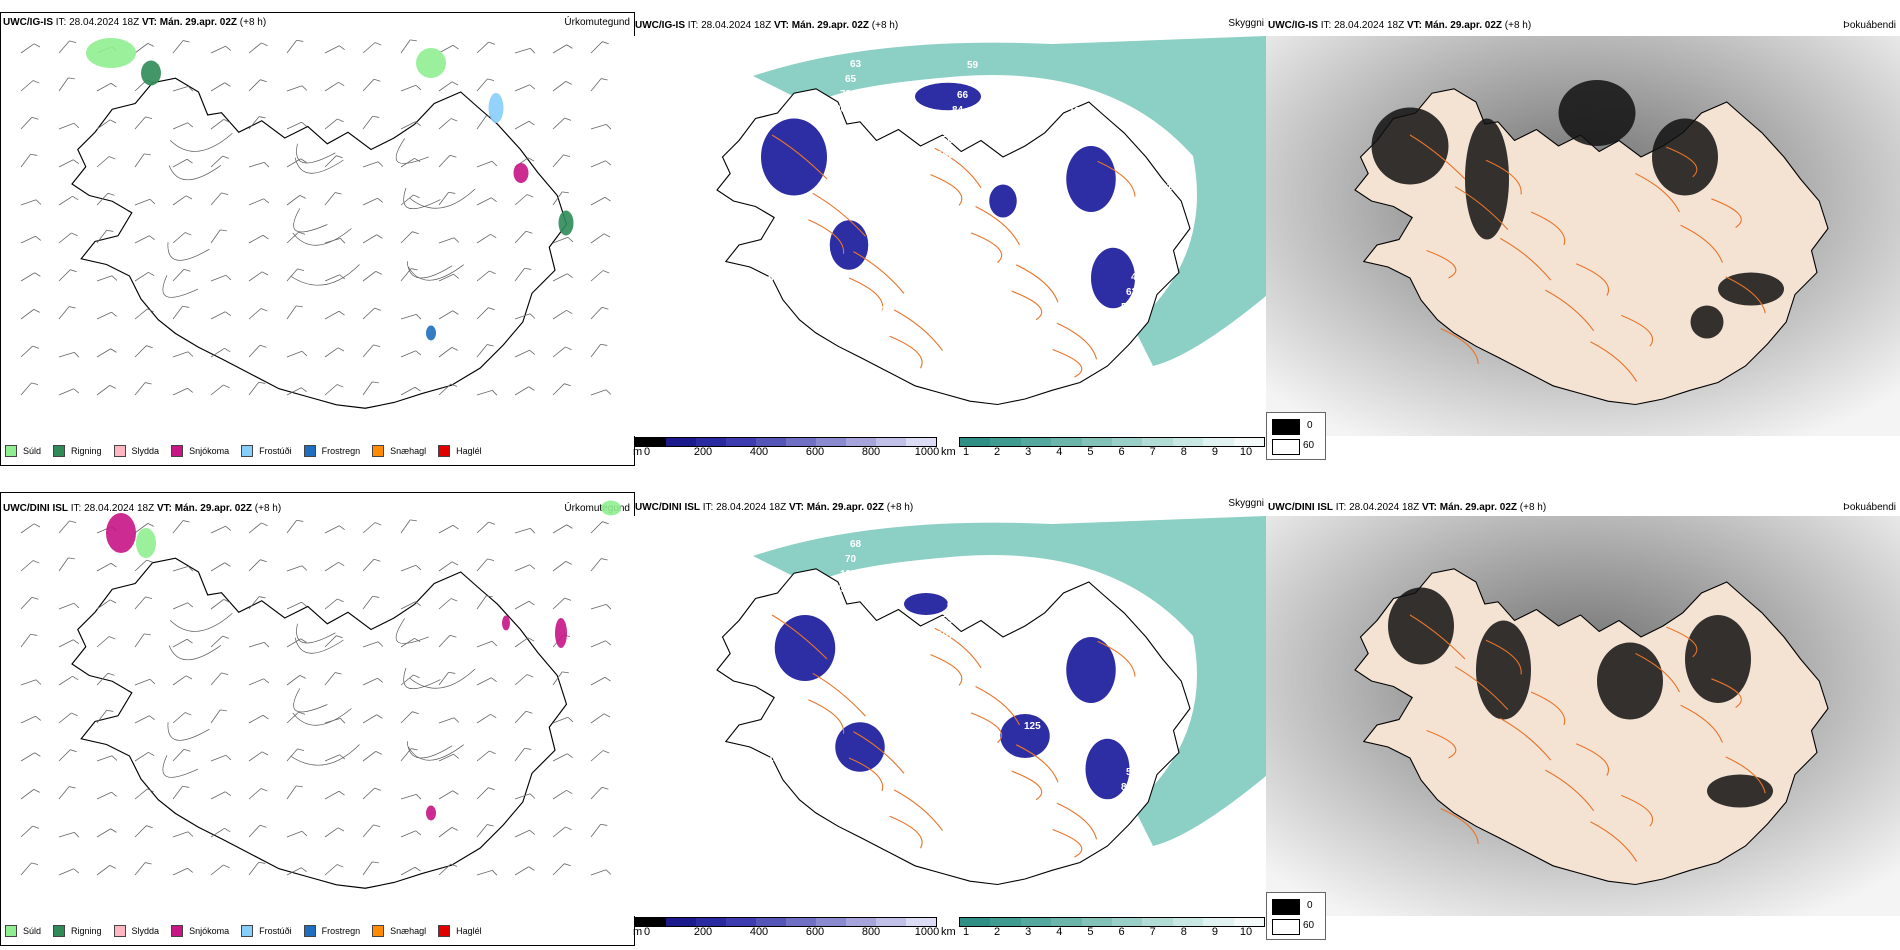 The image size is (1900, 950). Describe the element at coordinates (1042, 696) in the screenshot. I see `cloud-base-label: 119` at that location.